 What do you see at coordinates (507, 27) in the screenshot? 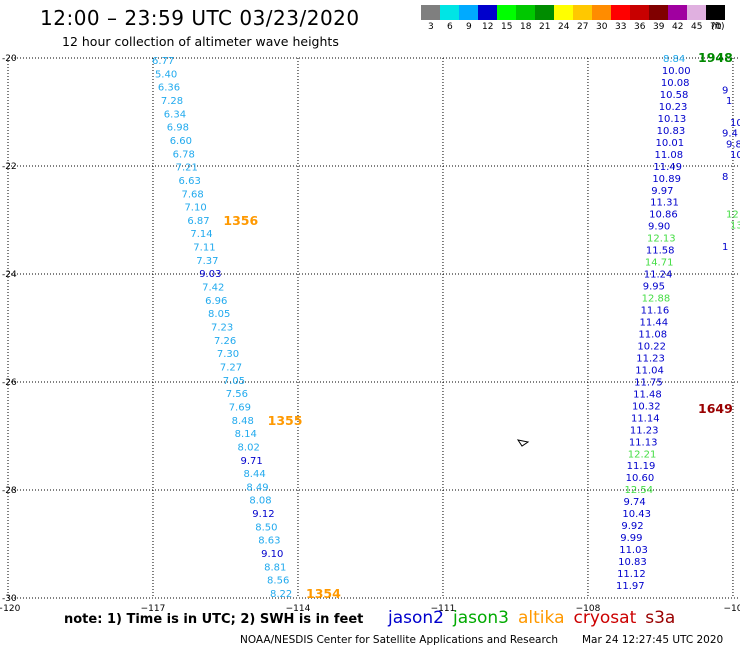
I see `scale-label: 15` at bounding box center [507, 27].